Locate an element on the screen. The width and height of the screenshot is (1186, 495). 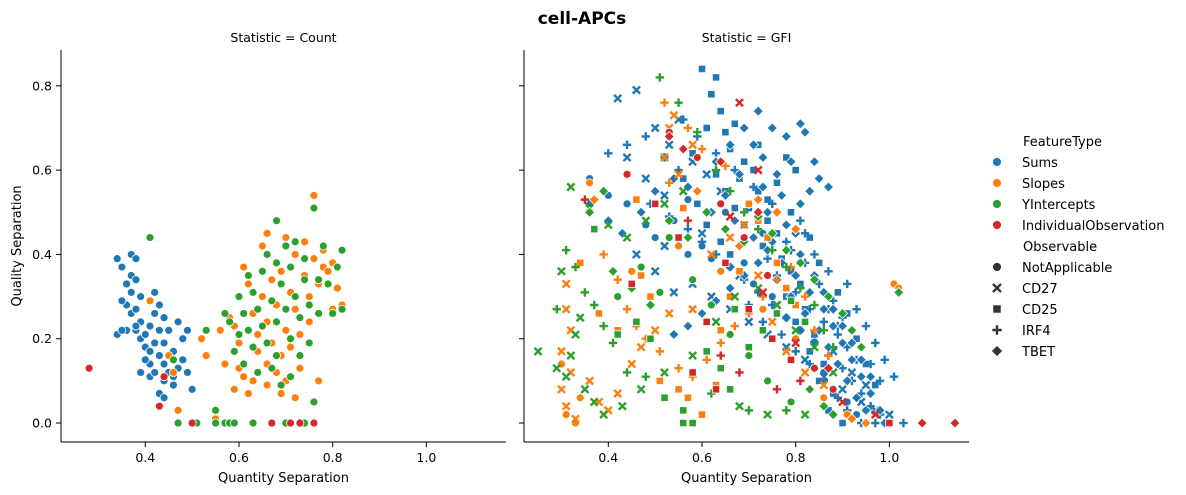
point-individualobservation-plus is located at coordinates (585, 199).